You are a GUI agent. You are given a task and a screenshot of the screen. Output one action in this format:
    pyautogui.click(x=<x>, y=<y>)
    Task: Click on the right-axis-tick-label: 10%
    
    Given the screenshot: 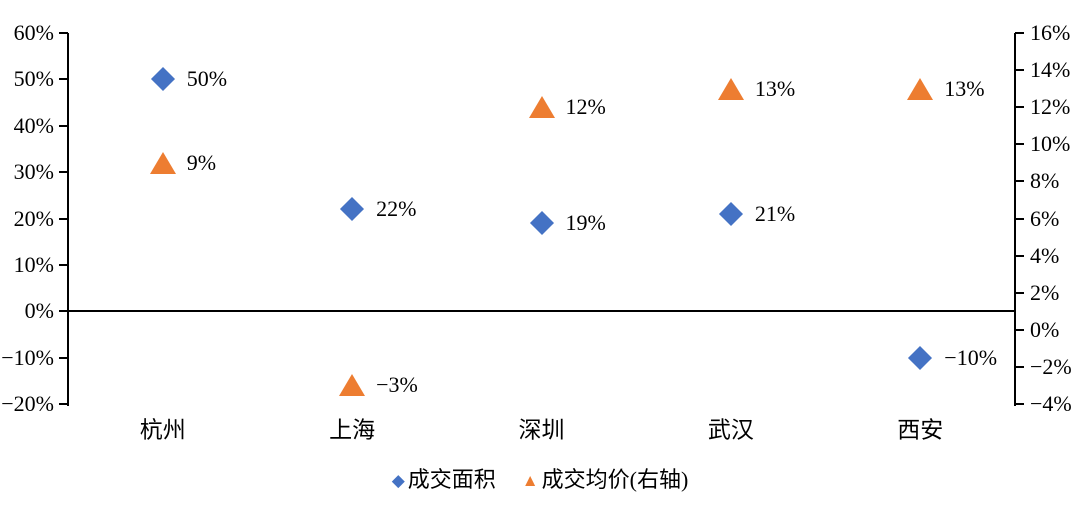 What is the action you would take?
    pyautogui.click(x=1050, y=144)
    